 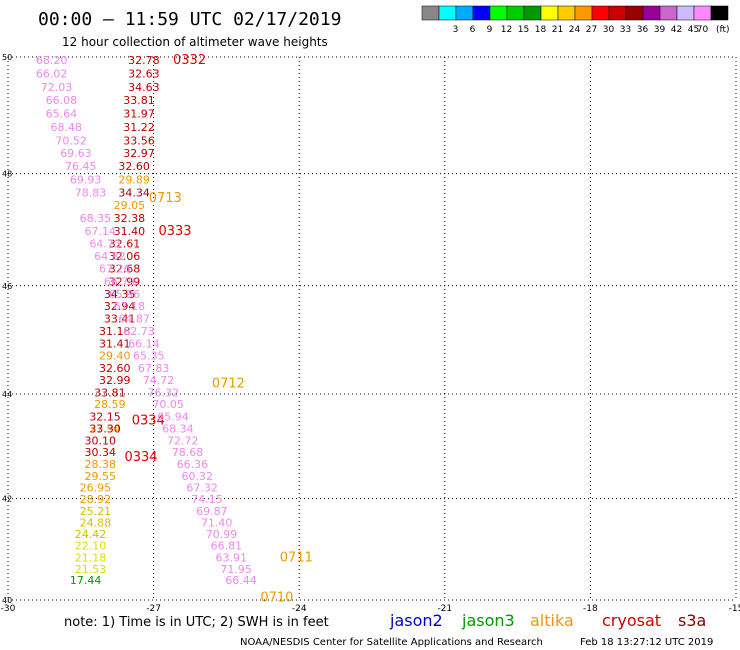 What do you see at coordinates (473, 30) in the screenshot?
I see `colorbar-tick-label: 6` at bounding box center [473, 30].